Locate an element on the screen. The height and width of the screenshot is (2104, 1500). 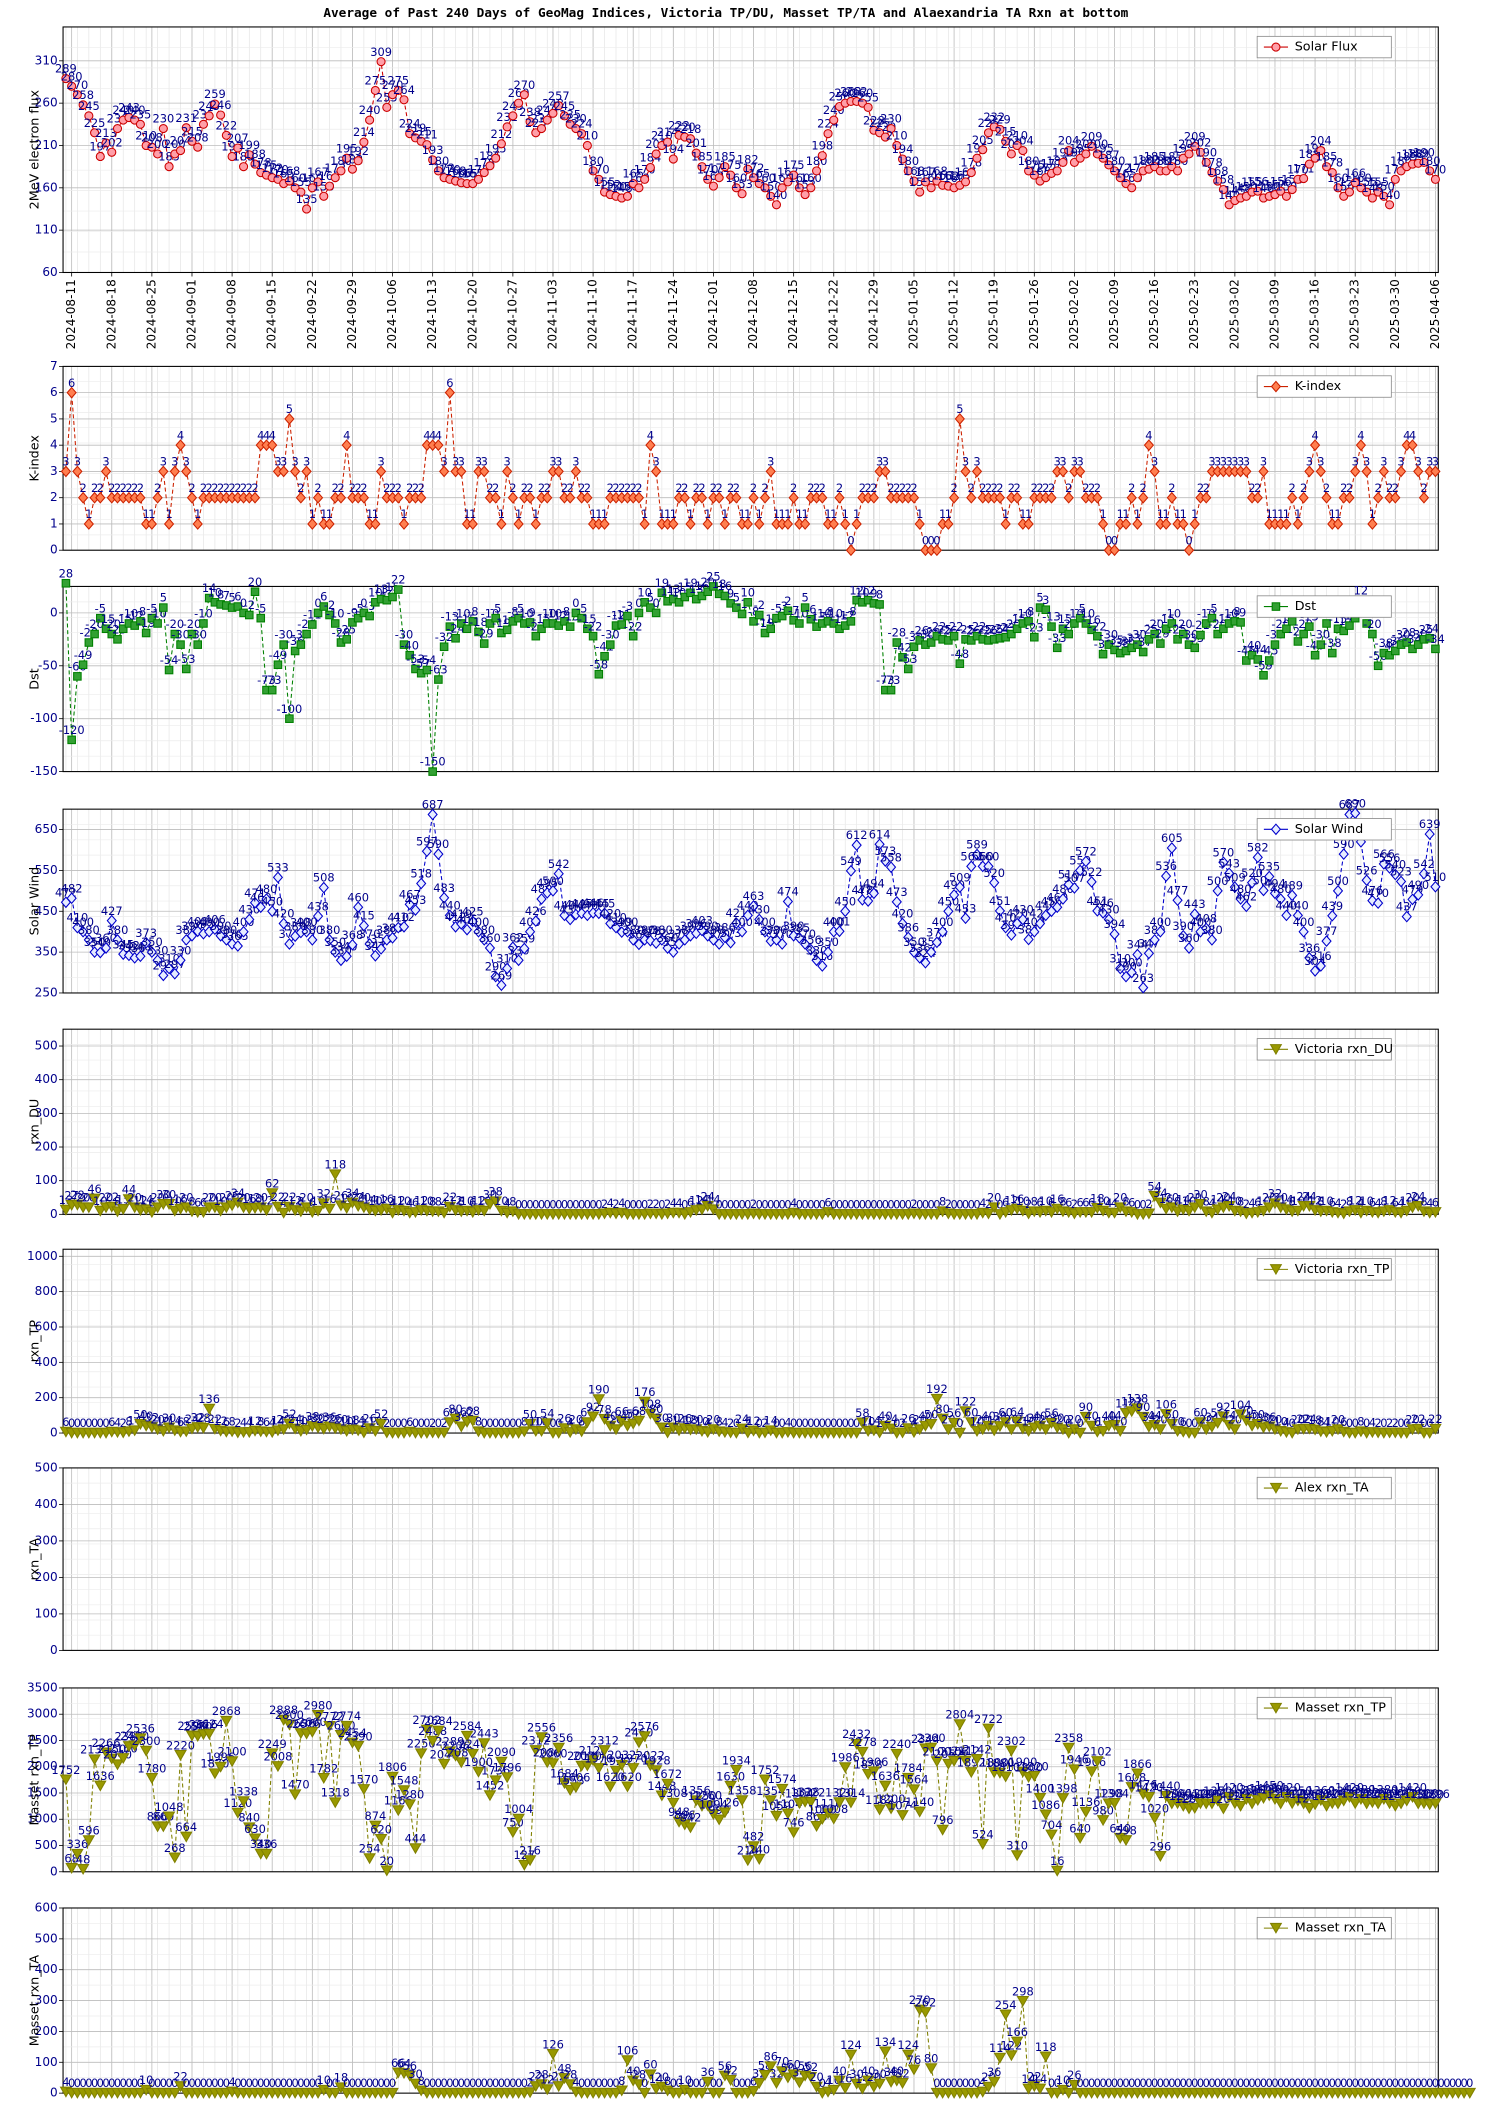
data-label: 415 is located at coordinates (364, 916).